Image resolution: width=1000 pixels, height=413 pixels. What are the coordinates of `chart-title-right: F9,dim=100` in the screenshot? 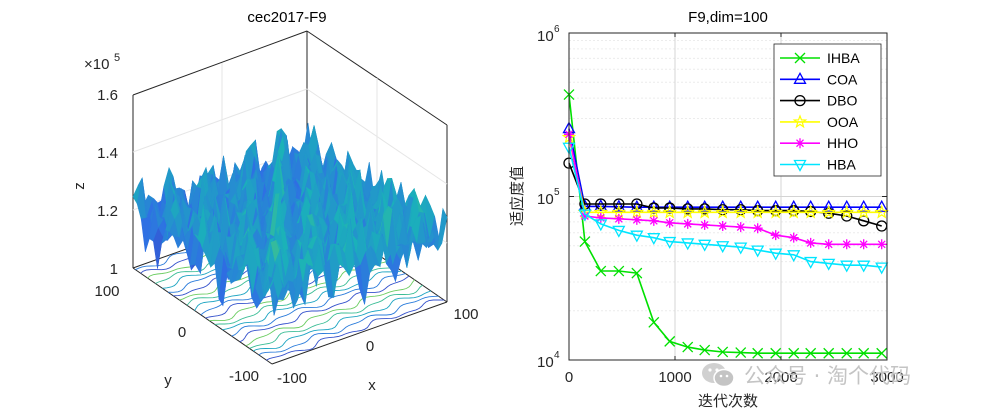 It's located at (728, 17).